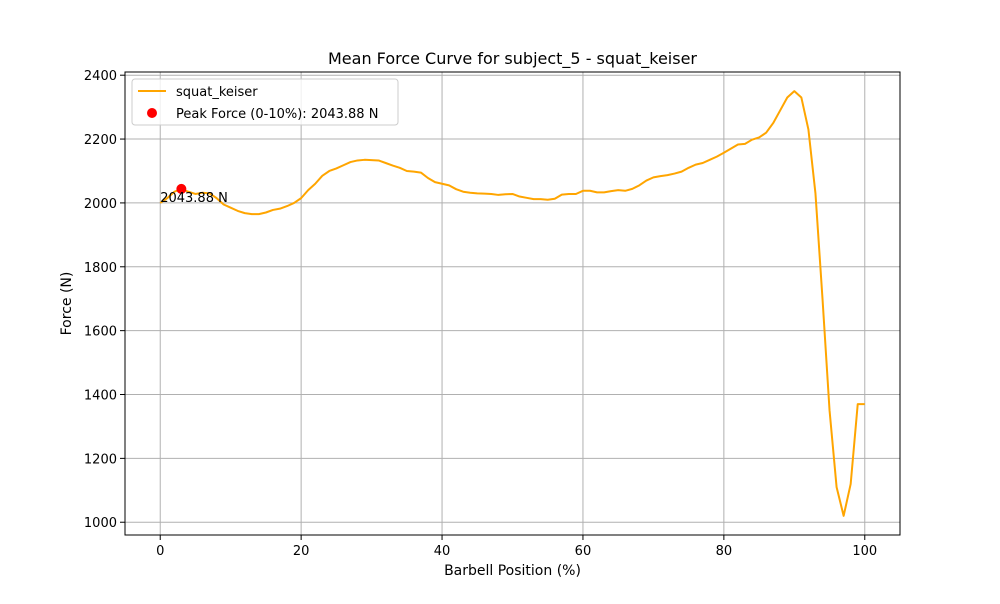 The width and height of the screenshot is (1000, 604). Describe the element at coordinates (100, 204) in the screenshot. I see `y-tick-label: 2000` at that location.